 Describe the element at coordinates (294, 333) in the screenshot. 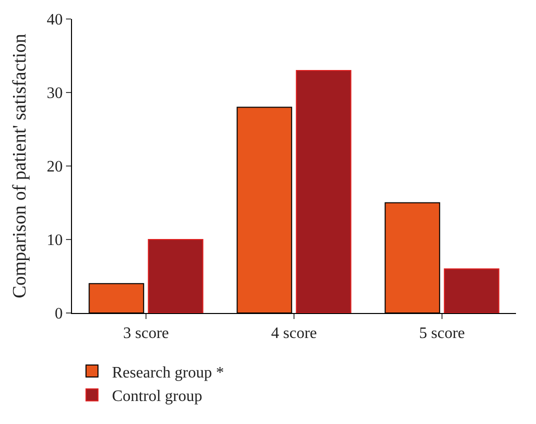

I see `x-tick-label: 4 score` at that location.